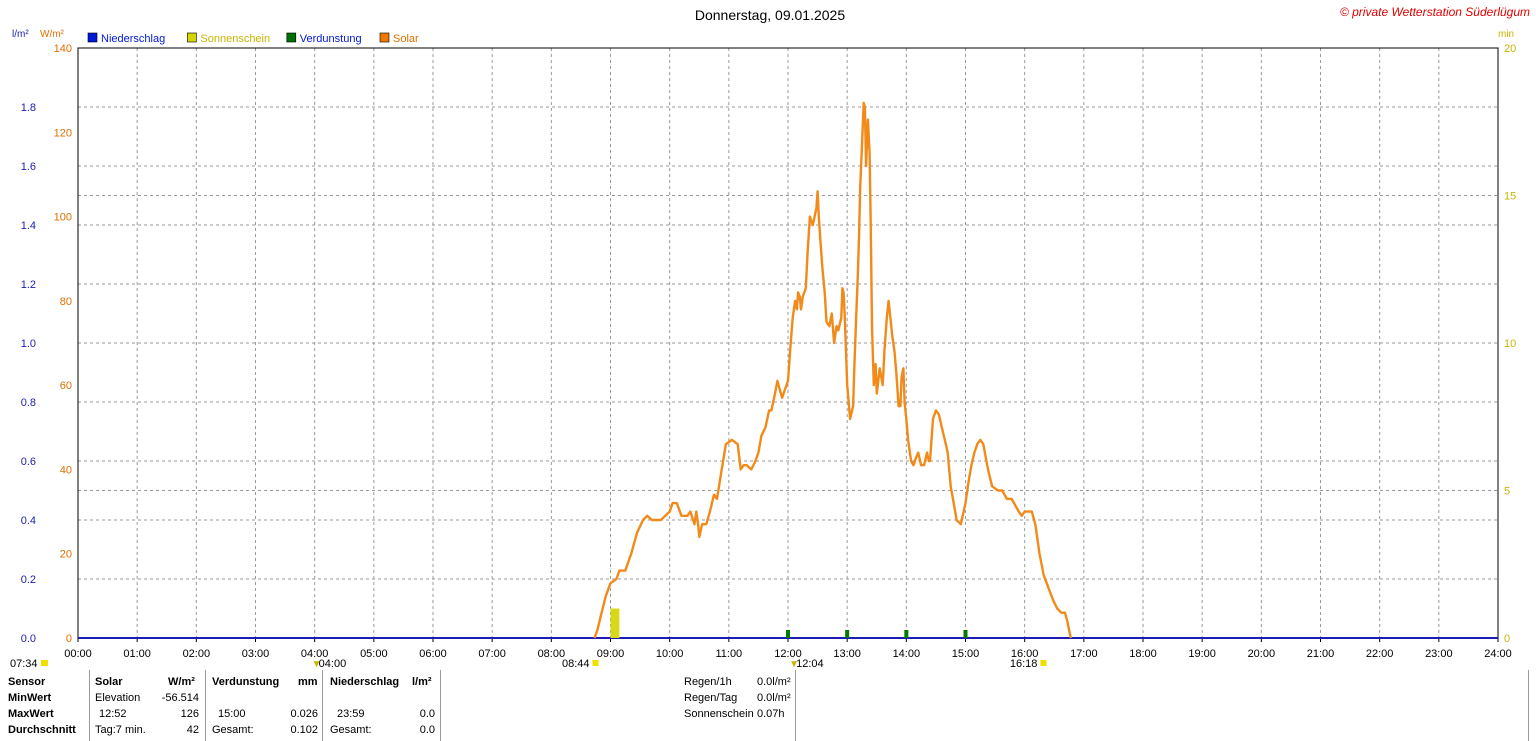  I want to click on y-tick-label-solar: 100, so click(63, 218).